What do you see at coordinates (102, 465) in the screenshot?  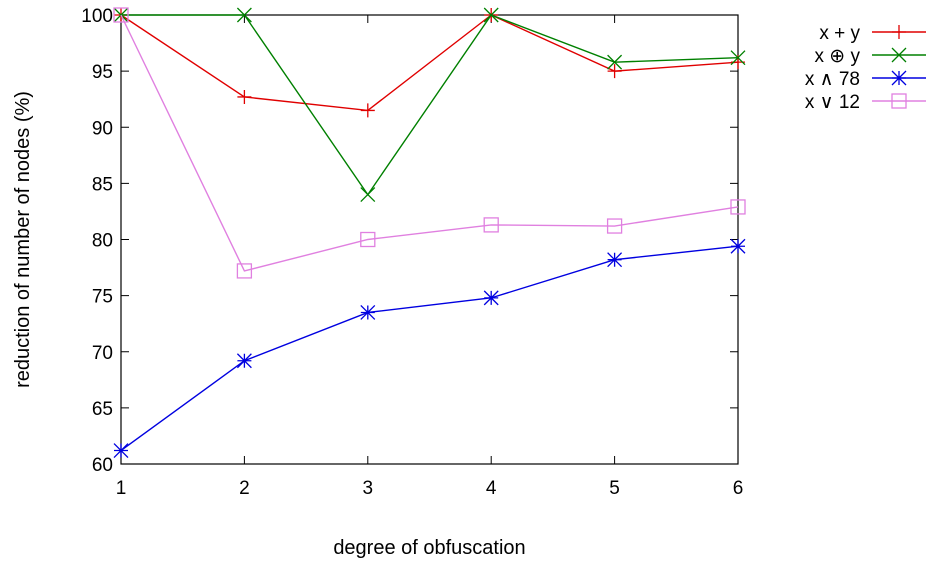 I see `y-tick-label: 60` at bounding box center [102, 465].